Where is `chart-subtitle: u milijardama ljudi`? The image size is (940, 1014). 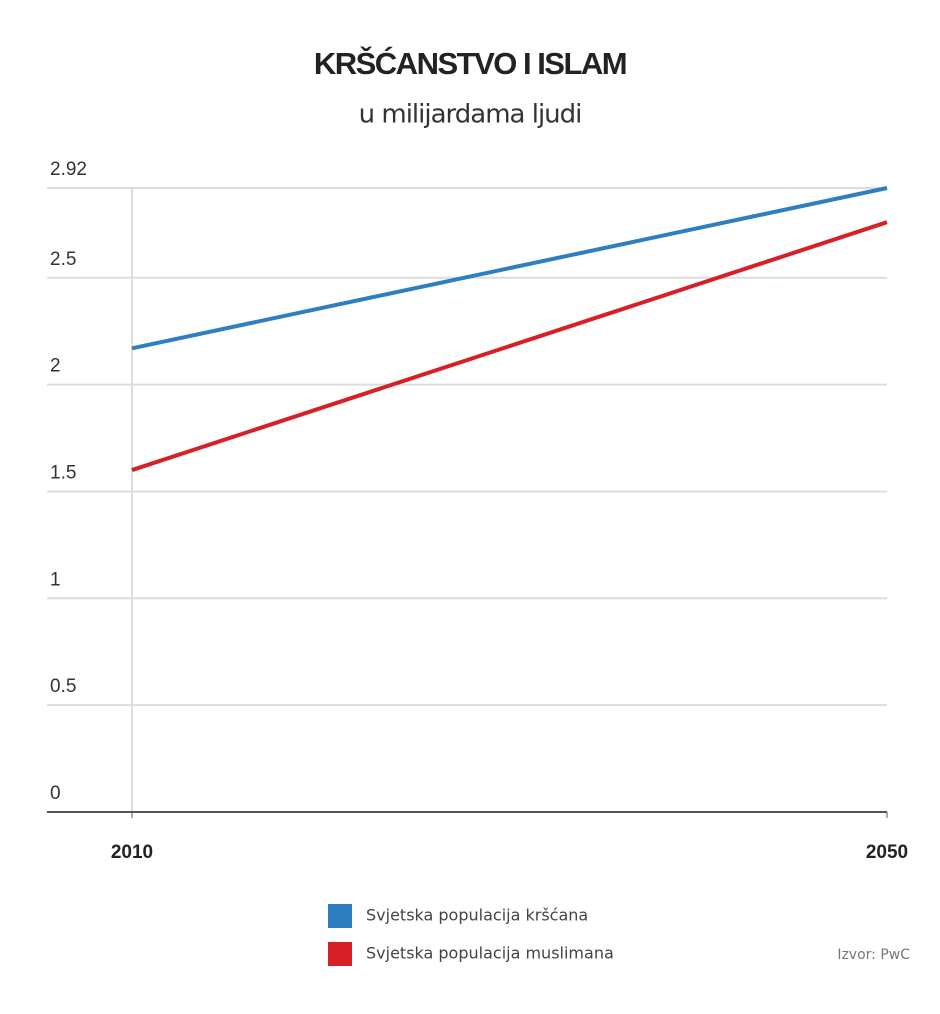 chart-subtitle: u milijardama ljudi is located at coordinates (470, 115).